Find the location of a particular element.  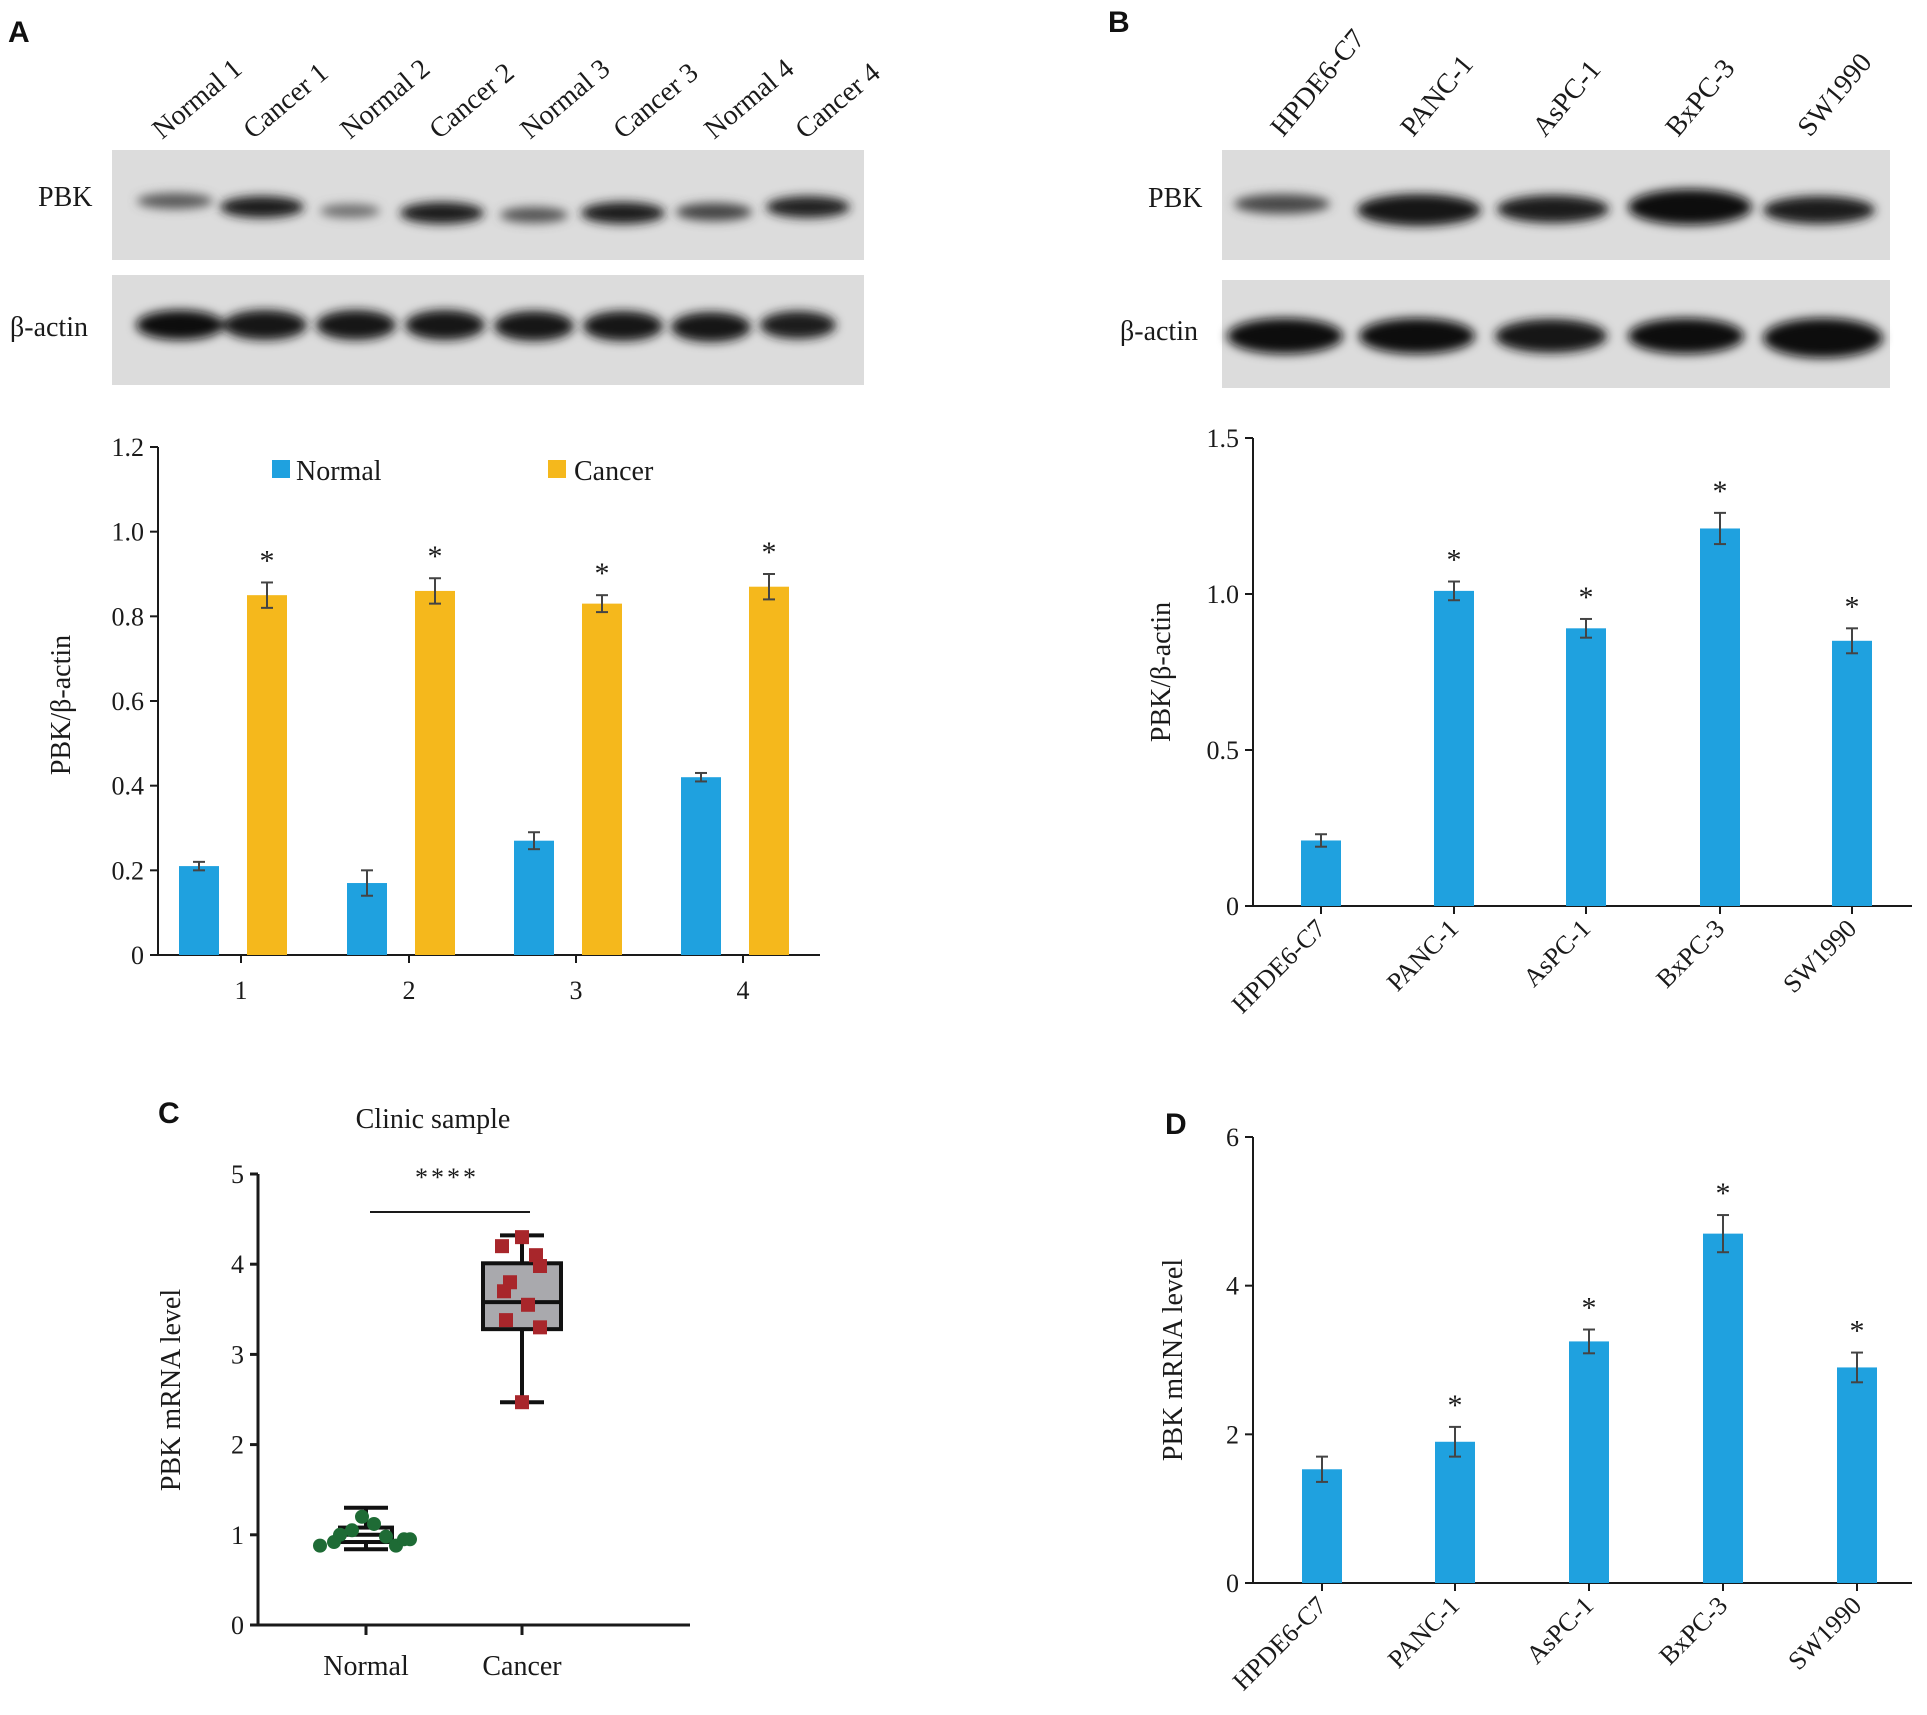

y-tick-label: 0.2 is located at coordinates (128, 870).